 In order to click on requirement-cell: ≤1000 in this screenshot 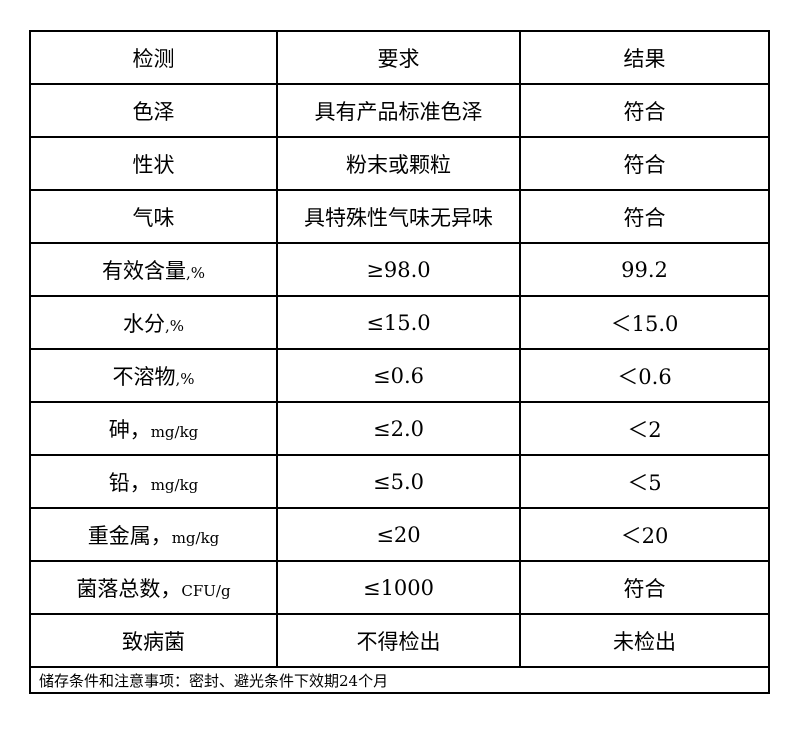, I will do `click(398, 587)`.